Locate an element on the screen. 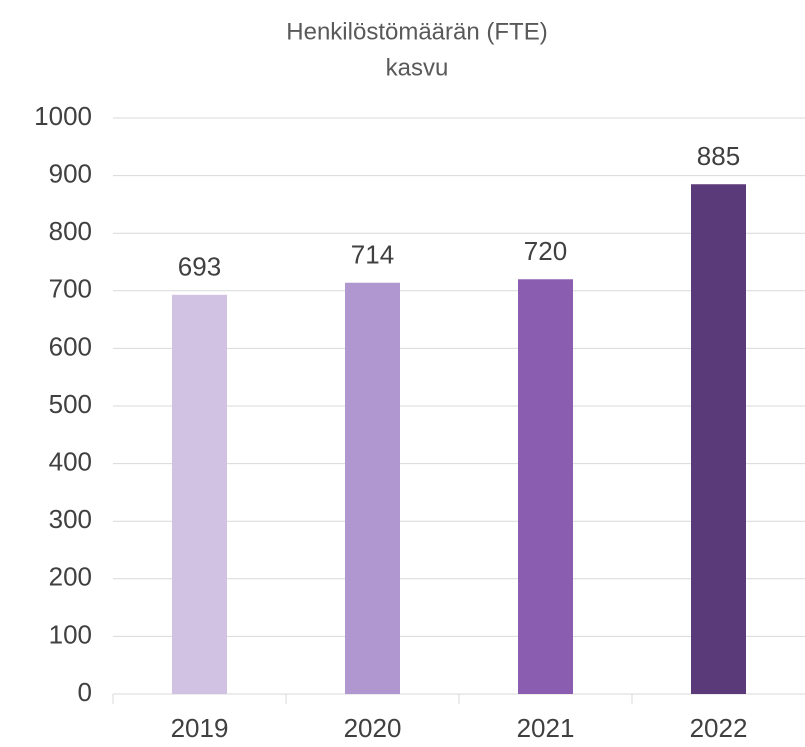  y-tick-label: 800 is located at coordinates (70, 231).